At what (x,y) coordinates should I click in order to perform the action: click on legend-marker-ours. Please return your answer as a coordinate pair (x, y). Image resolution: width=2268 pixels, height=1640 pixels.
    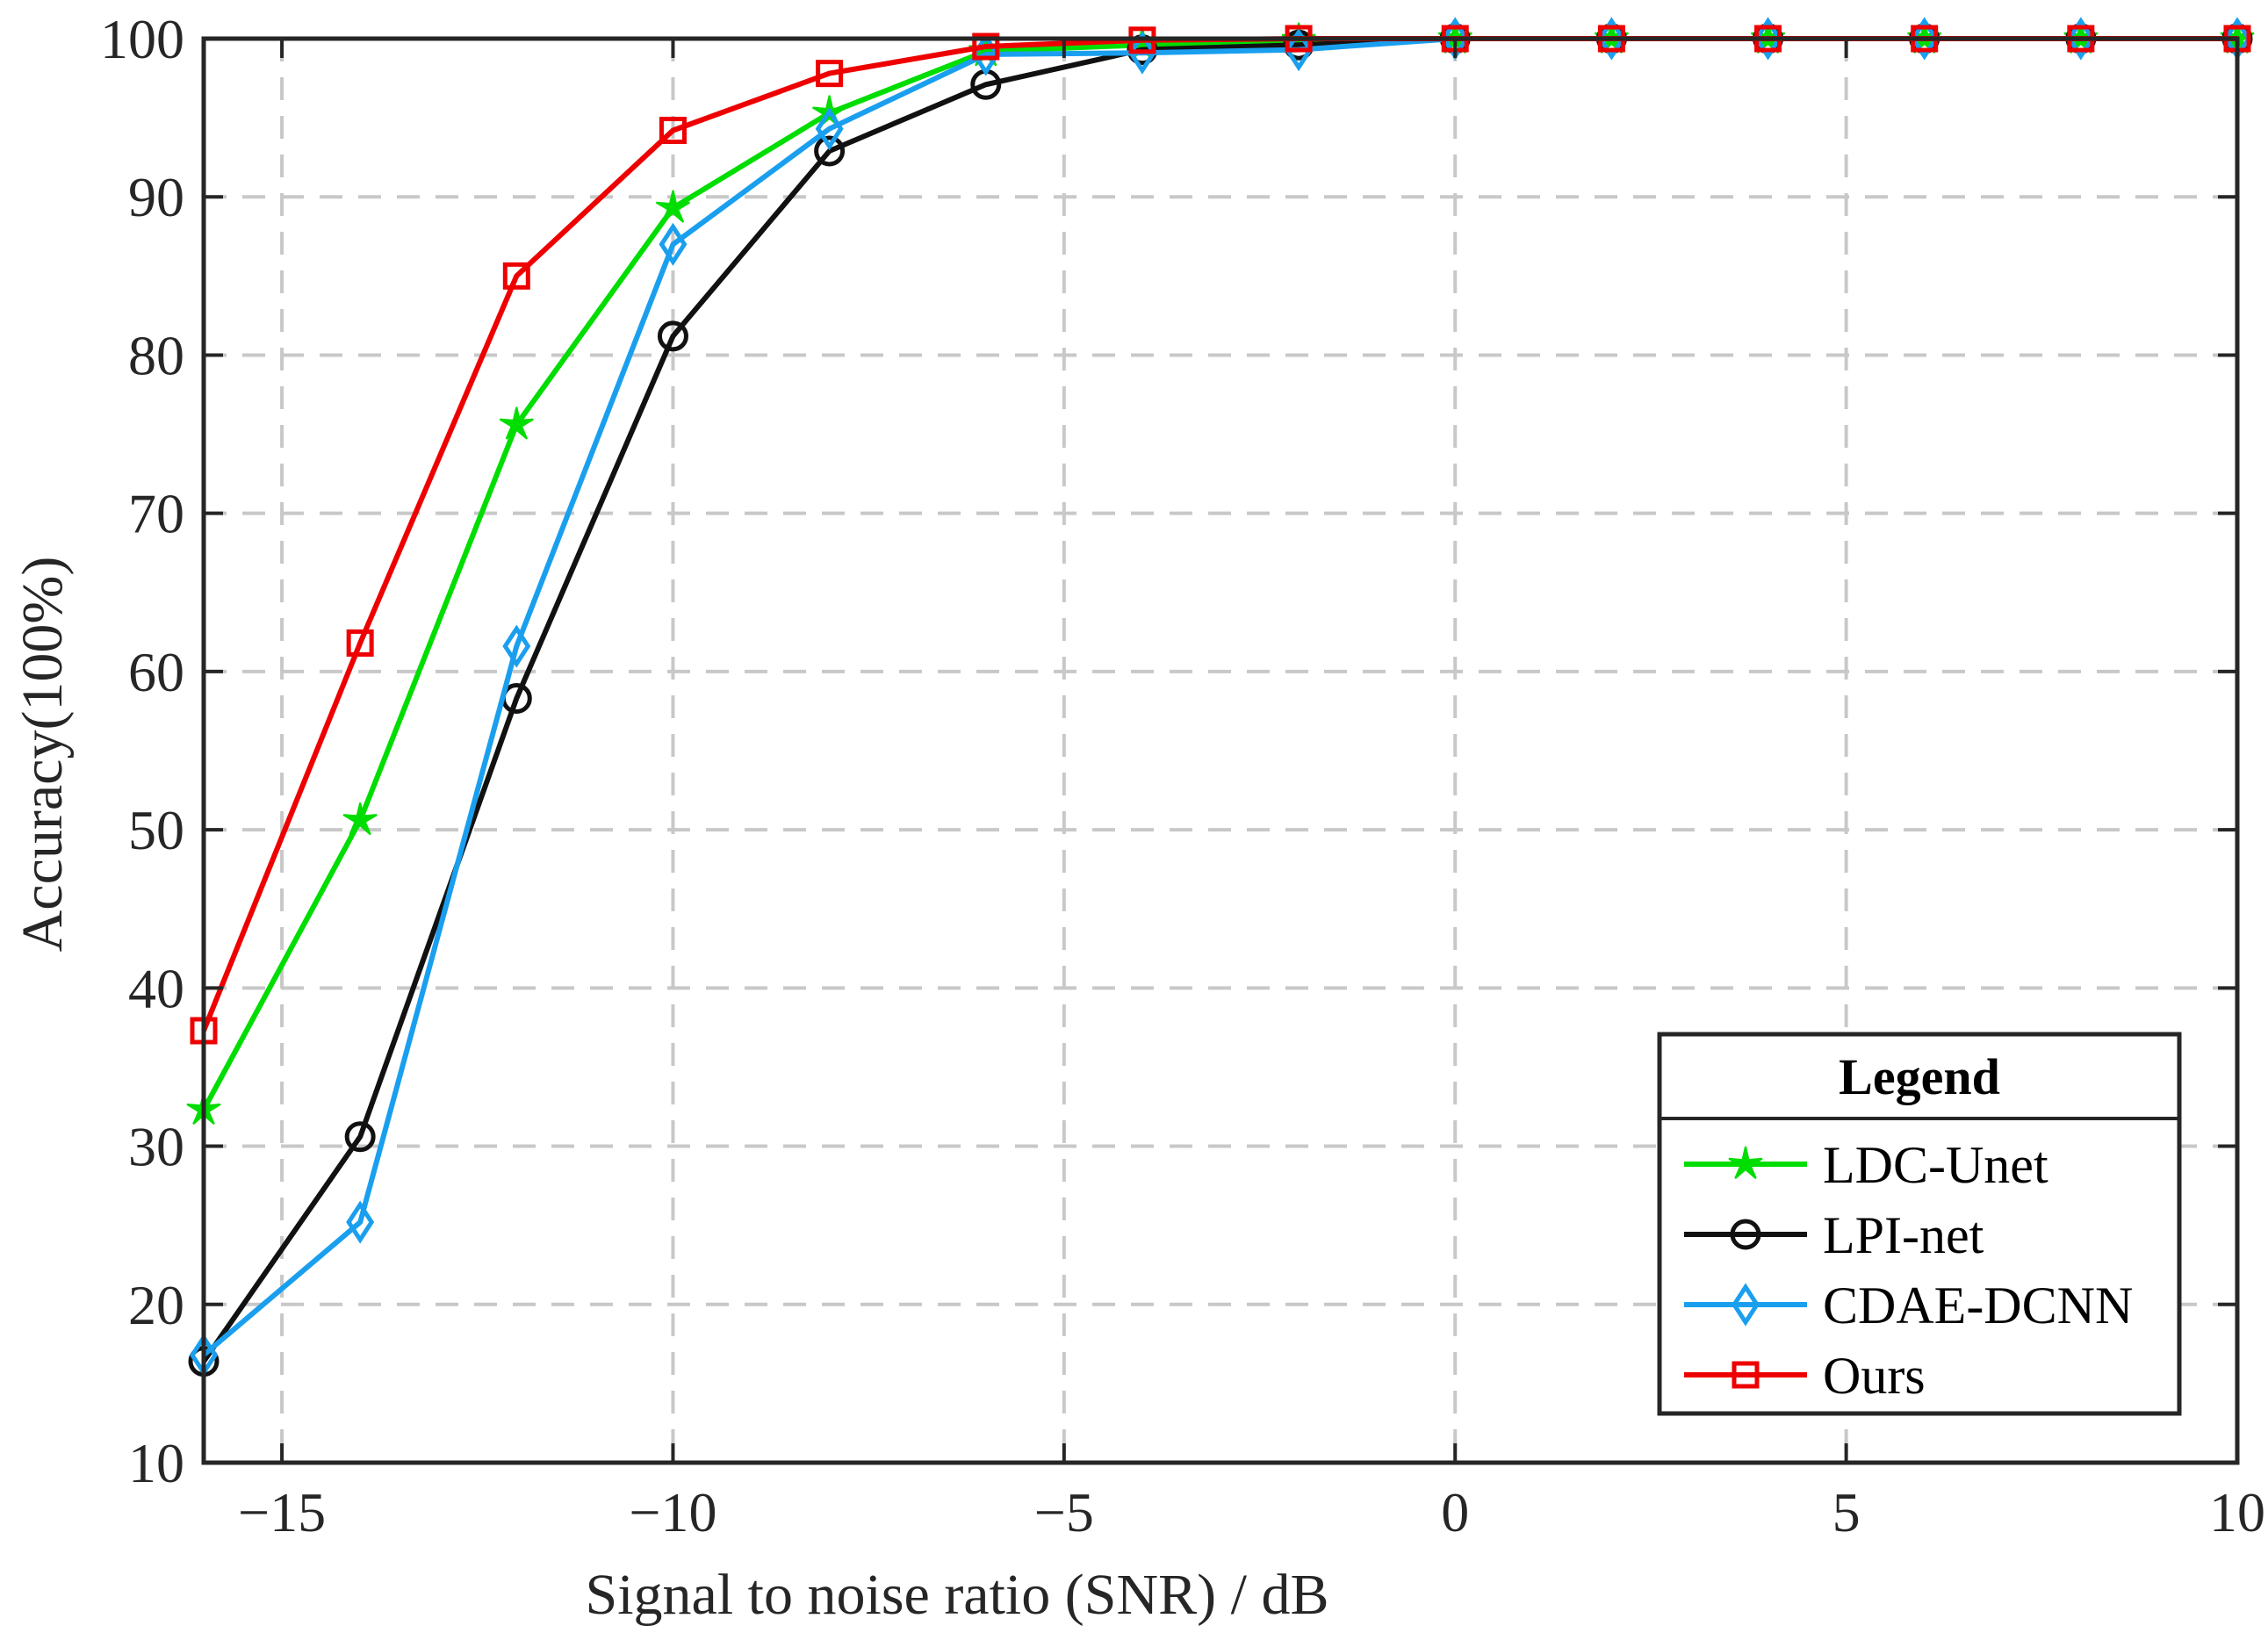
    Looking at the image, I should click on (1746, 1375).